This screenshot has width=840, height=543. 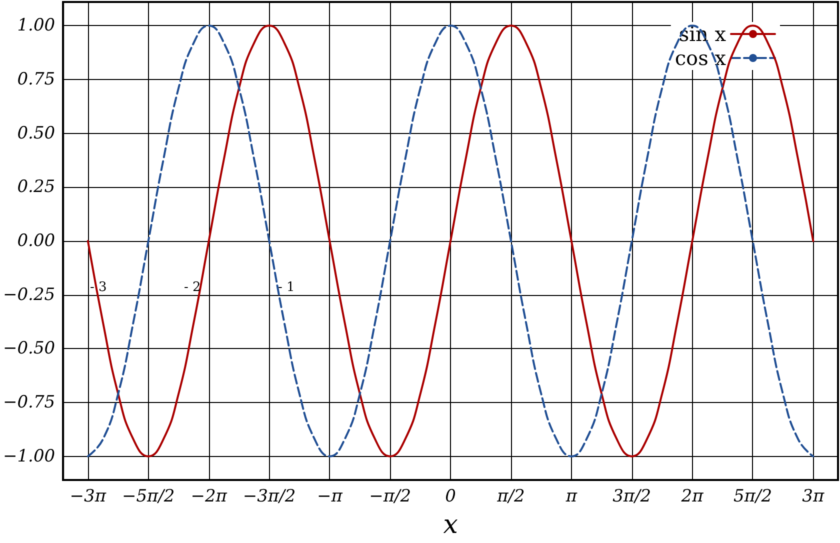 I want to click on x-axis-title: x, so click(x=450, y=525).